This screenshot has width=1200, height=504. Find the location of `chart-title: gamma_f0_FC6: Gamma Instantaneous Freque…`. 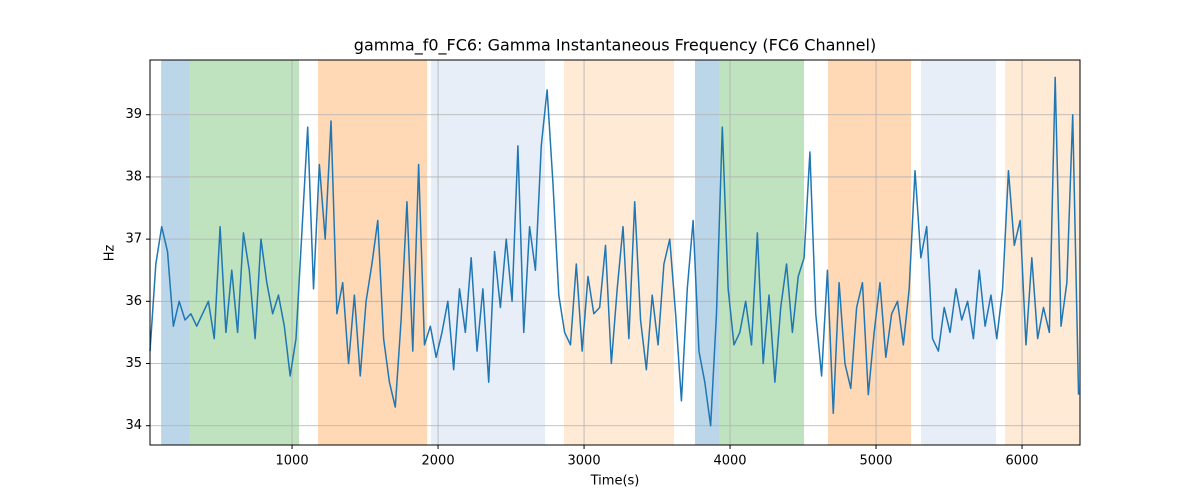

chart-title: gamma_f0_FC6: Gamma Instantaneous Freque… is located at coordinates (615, 46).